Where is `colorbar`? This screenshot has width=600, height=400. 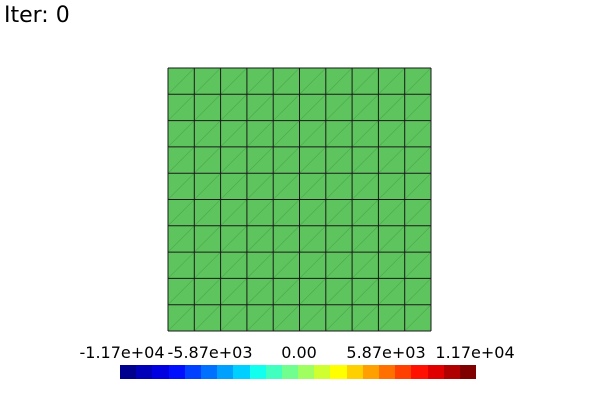
colorbar is located at coordinates (298, 372).